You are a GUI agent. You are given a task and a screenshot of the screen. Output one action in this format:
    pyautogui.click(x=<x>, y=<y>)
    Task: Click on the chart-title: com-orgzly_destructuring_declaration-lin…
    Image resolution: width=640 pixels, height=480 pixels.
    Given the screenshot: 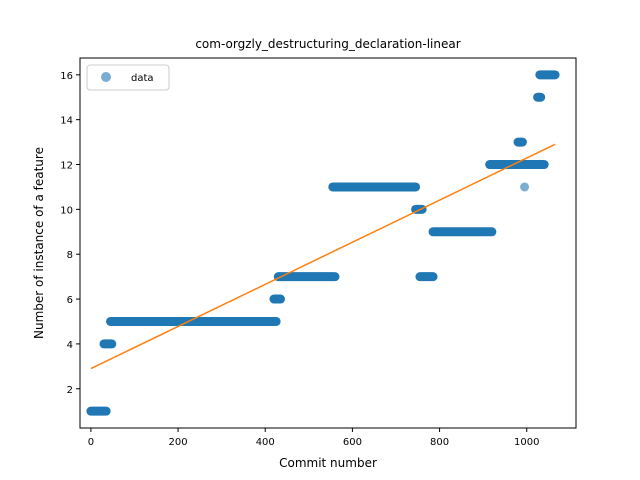 What is the action you would take?
    pyautogui.click(x=327, y=44)
    